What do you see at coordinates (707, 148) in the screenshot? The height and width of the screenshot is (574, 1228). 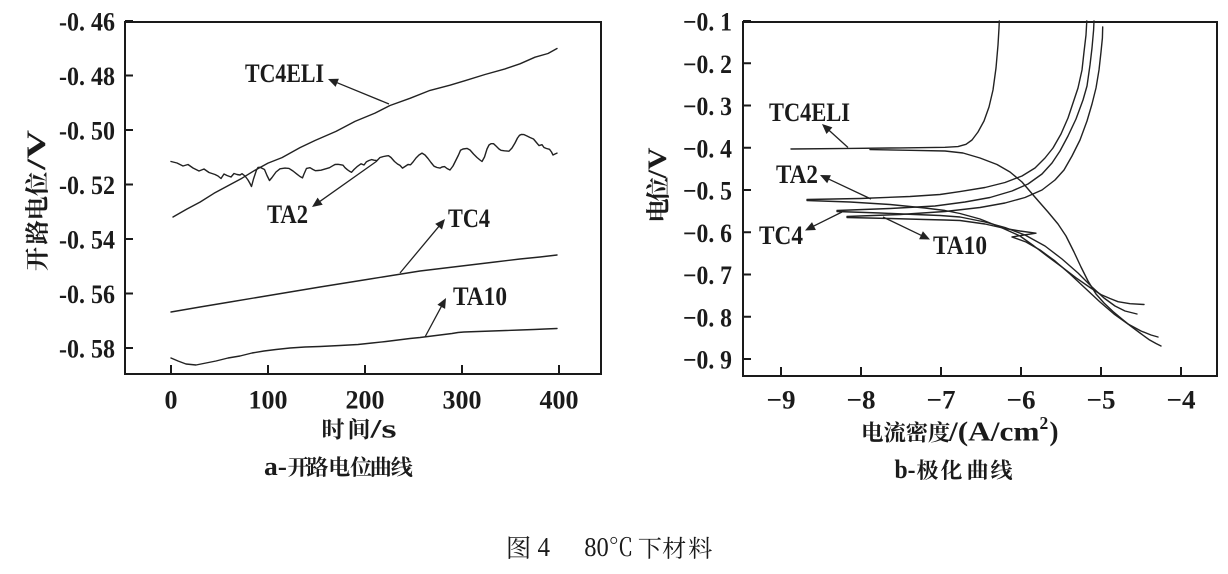 I see `svg-text: −0. 4` at bounding box center [707, 148].